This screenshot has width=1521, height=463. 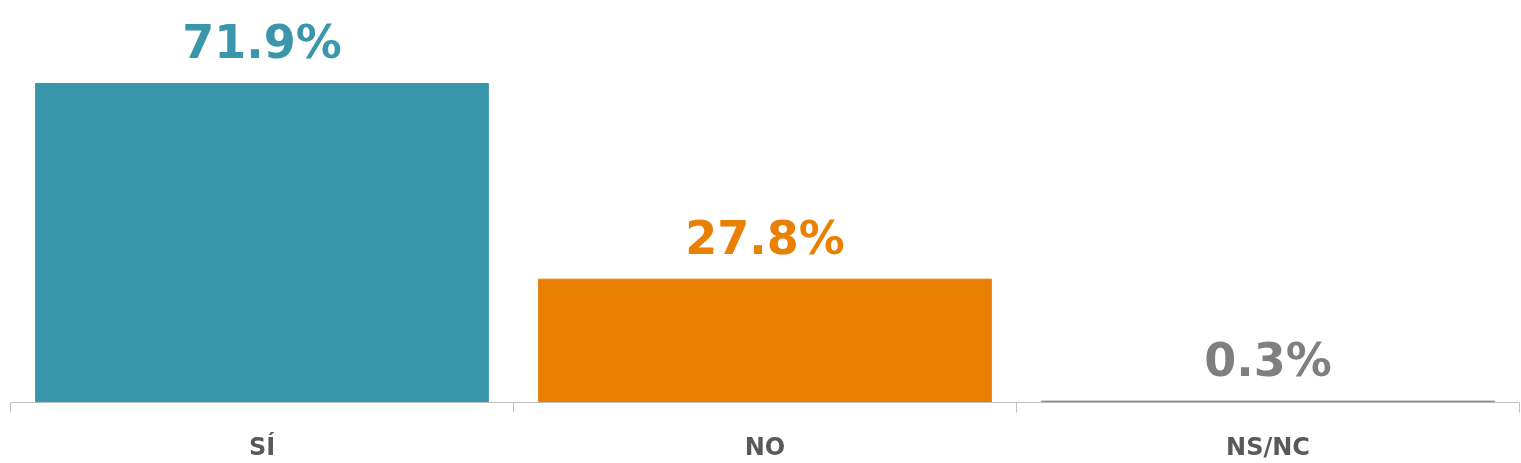 What do you see at coordinates (262, 446) in the screenshot?
I see `x-tick-label: SÍ` at bounding box center [262, 446].